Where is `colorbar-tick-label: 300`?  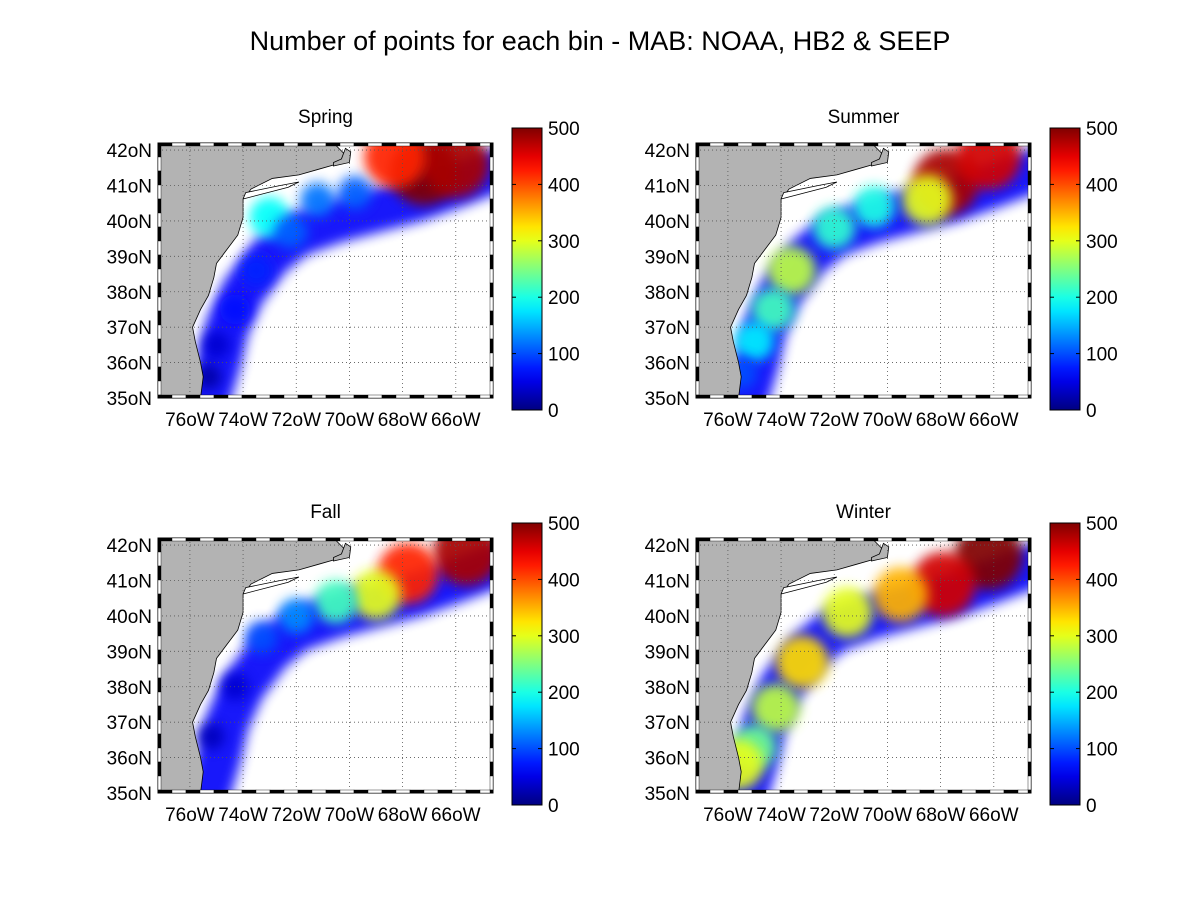
colorbar-tick-label: 300 is located at coordinates (564, 637).